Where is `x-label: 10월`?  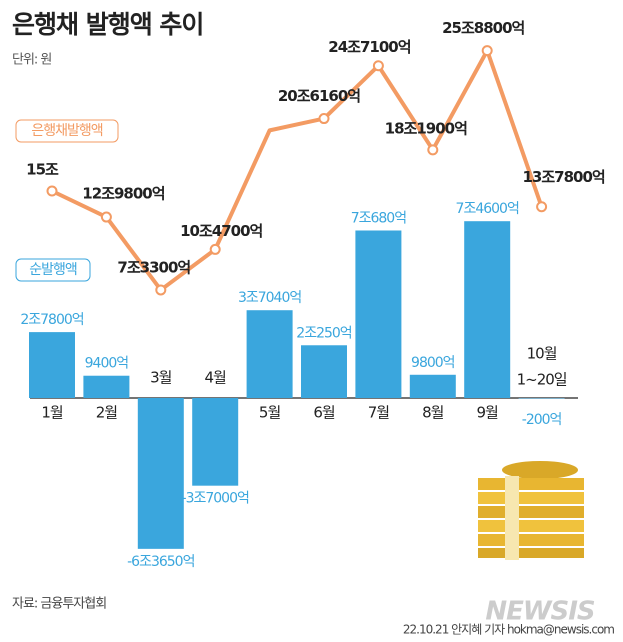
x-label: 10월 is located at coordinates (542, 354).